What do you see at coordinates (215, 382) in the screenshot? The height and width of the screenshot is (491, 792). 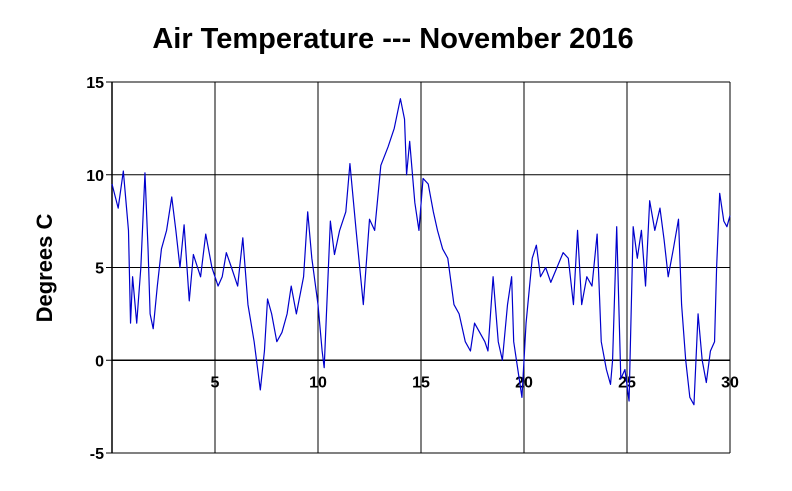 I see `x-tick-label: 5` at bounding box center [215, 382].